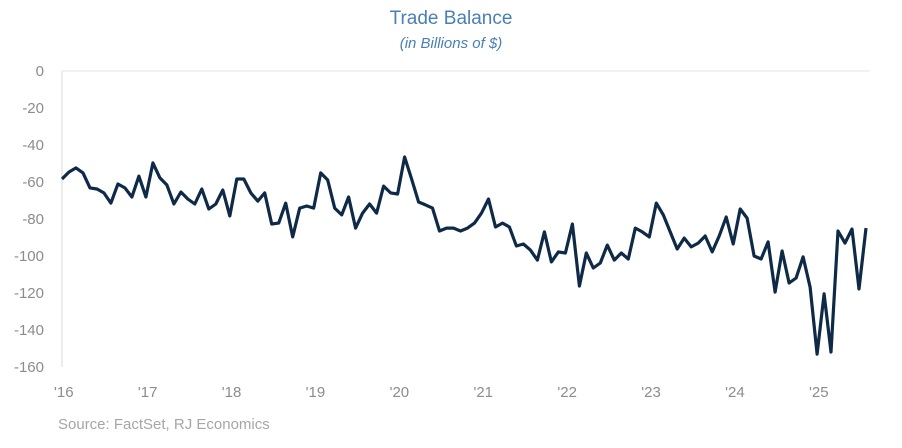  I want to click on x-tick-label: '21, so click(483, 392).